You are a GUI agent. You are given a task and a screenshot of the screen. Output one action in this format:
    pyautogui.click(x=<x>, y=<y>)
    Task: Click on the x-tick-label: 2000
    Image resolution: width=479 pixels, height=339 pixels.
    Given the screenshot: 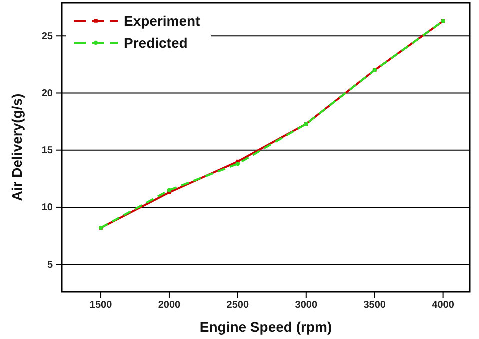 What is the action you would take?
    pyautogui.click(x=170, y=306)
    